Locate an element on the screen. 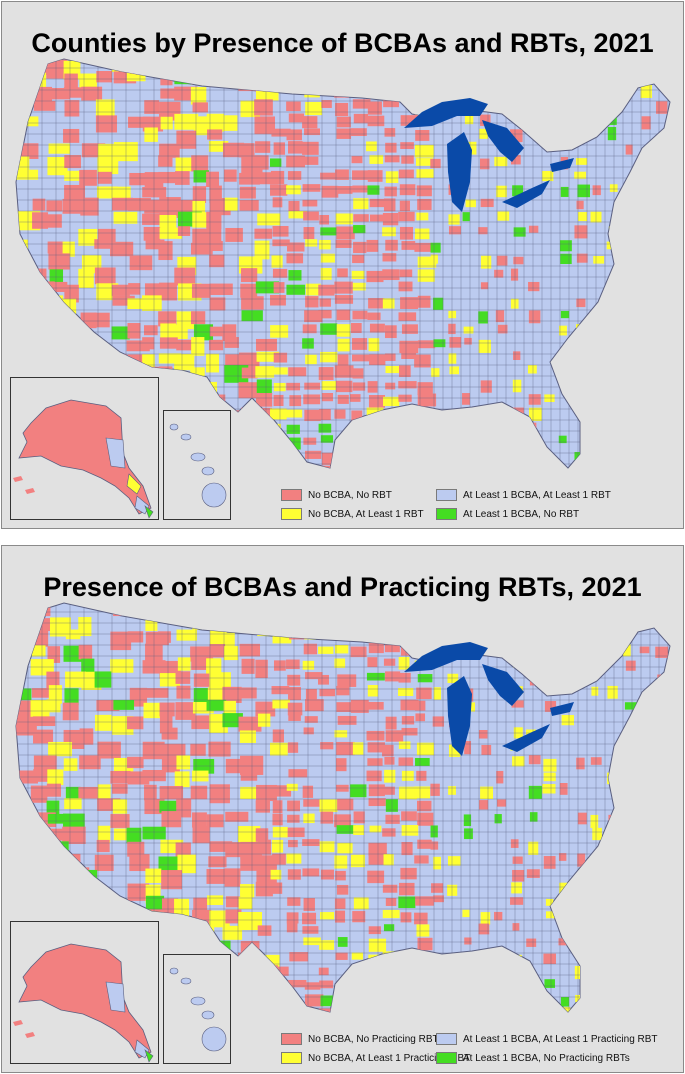  hawaii-map is located at coordinates (198, 465).